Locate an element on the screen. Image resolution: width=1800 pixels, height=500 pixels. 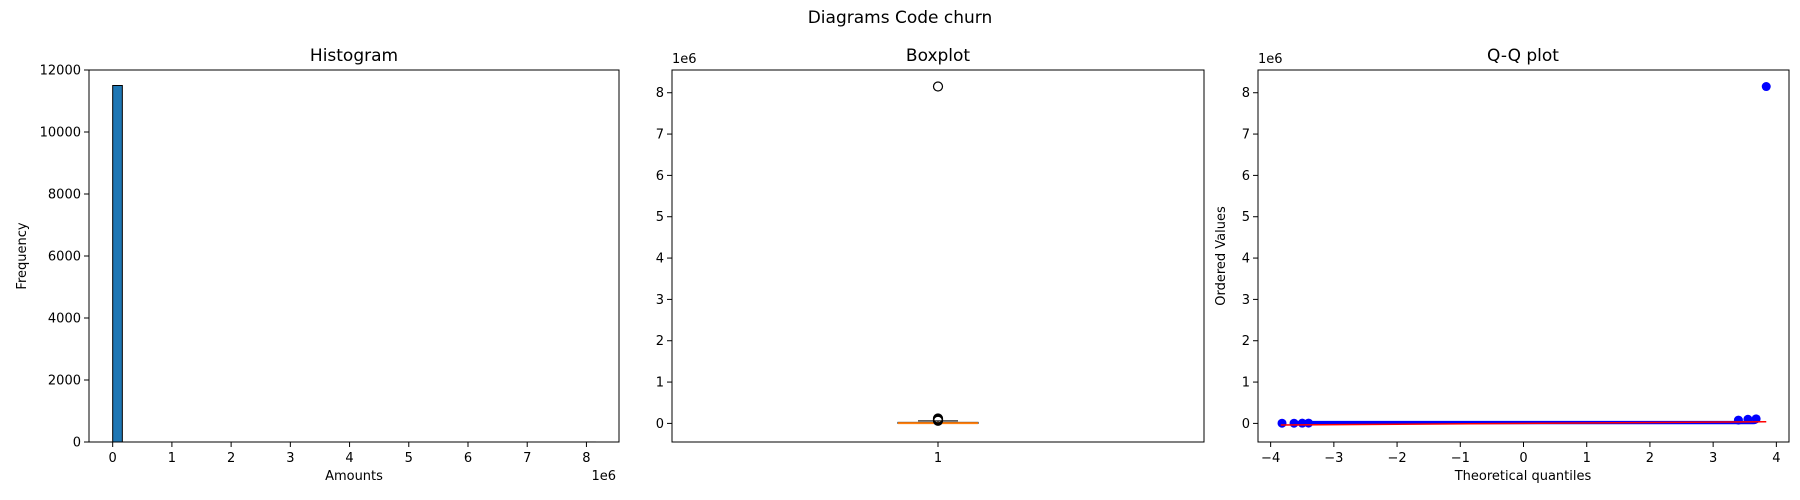
histogram-x-tick-label: 3 is located at coordinates (290, 458).